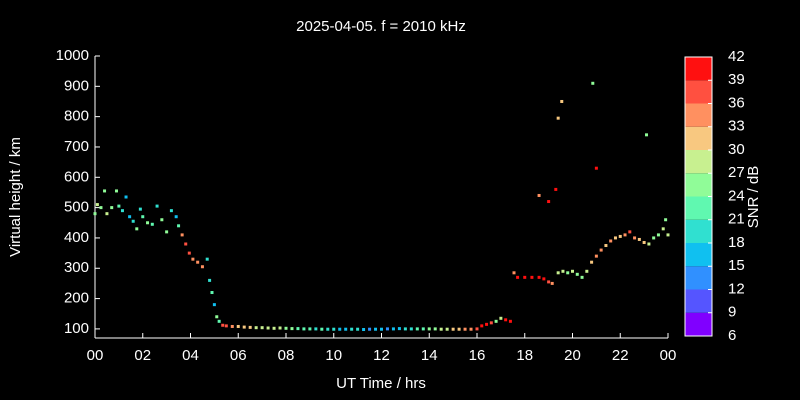 The image size is (800, 400). What do you see at coordinates (736, 219) in the screenshot?
I see `colorbar-tick-label: 21` at bounding box center [736, 219].